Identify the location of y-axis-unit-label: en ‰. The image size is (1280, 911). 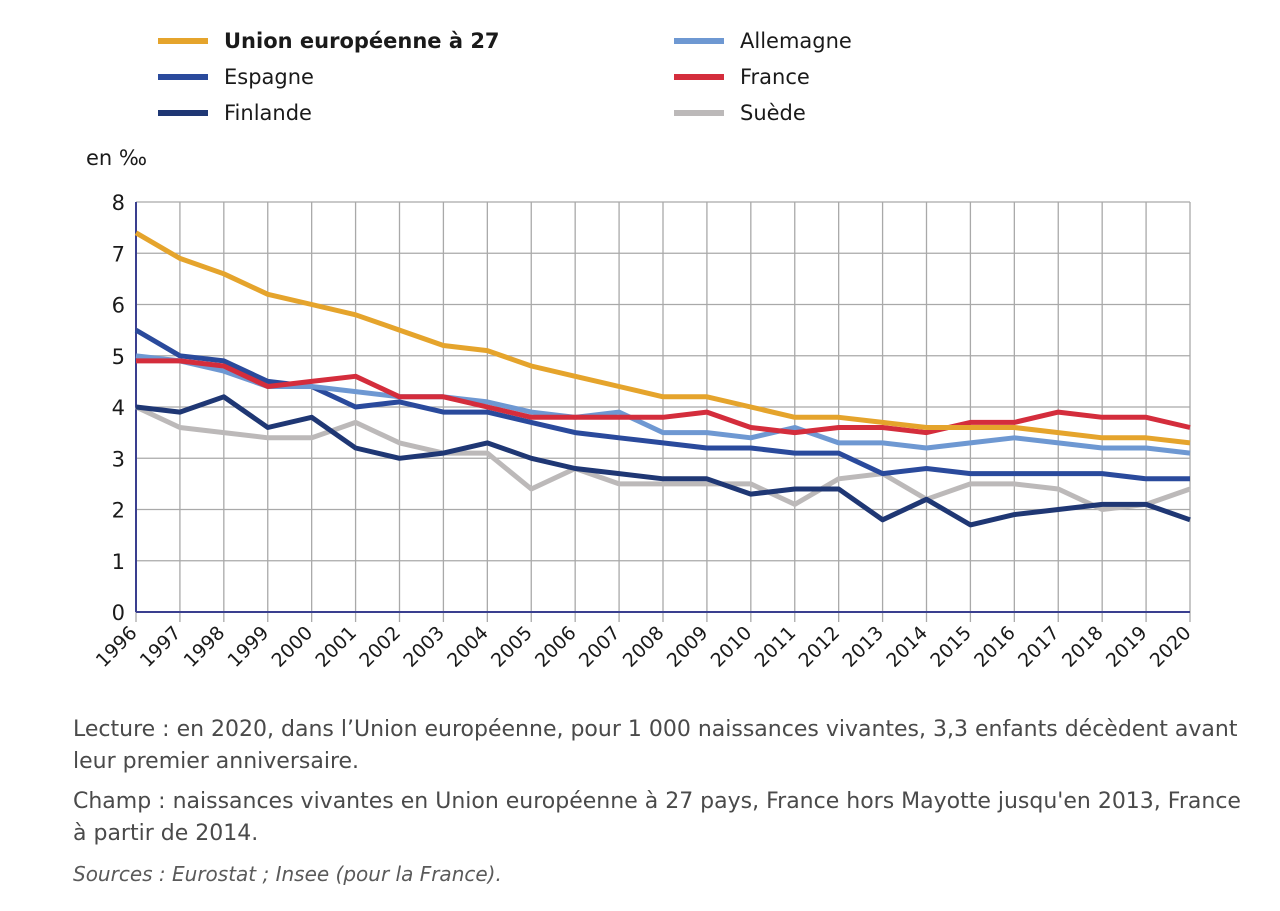
(117, 158).